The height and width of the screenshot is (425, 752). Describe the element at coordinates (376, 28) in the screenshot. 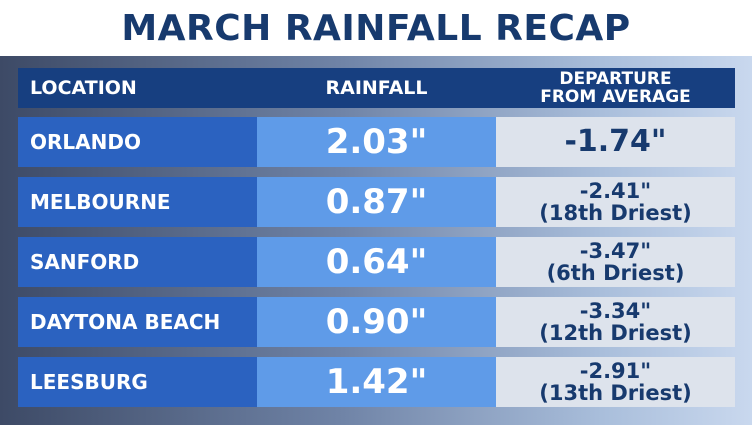

I see `page-title: MARCH RAINFALL RECAP` at that location.